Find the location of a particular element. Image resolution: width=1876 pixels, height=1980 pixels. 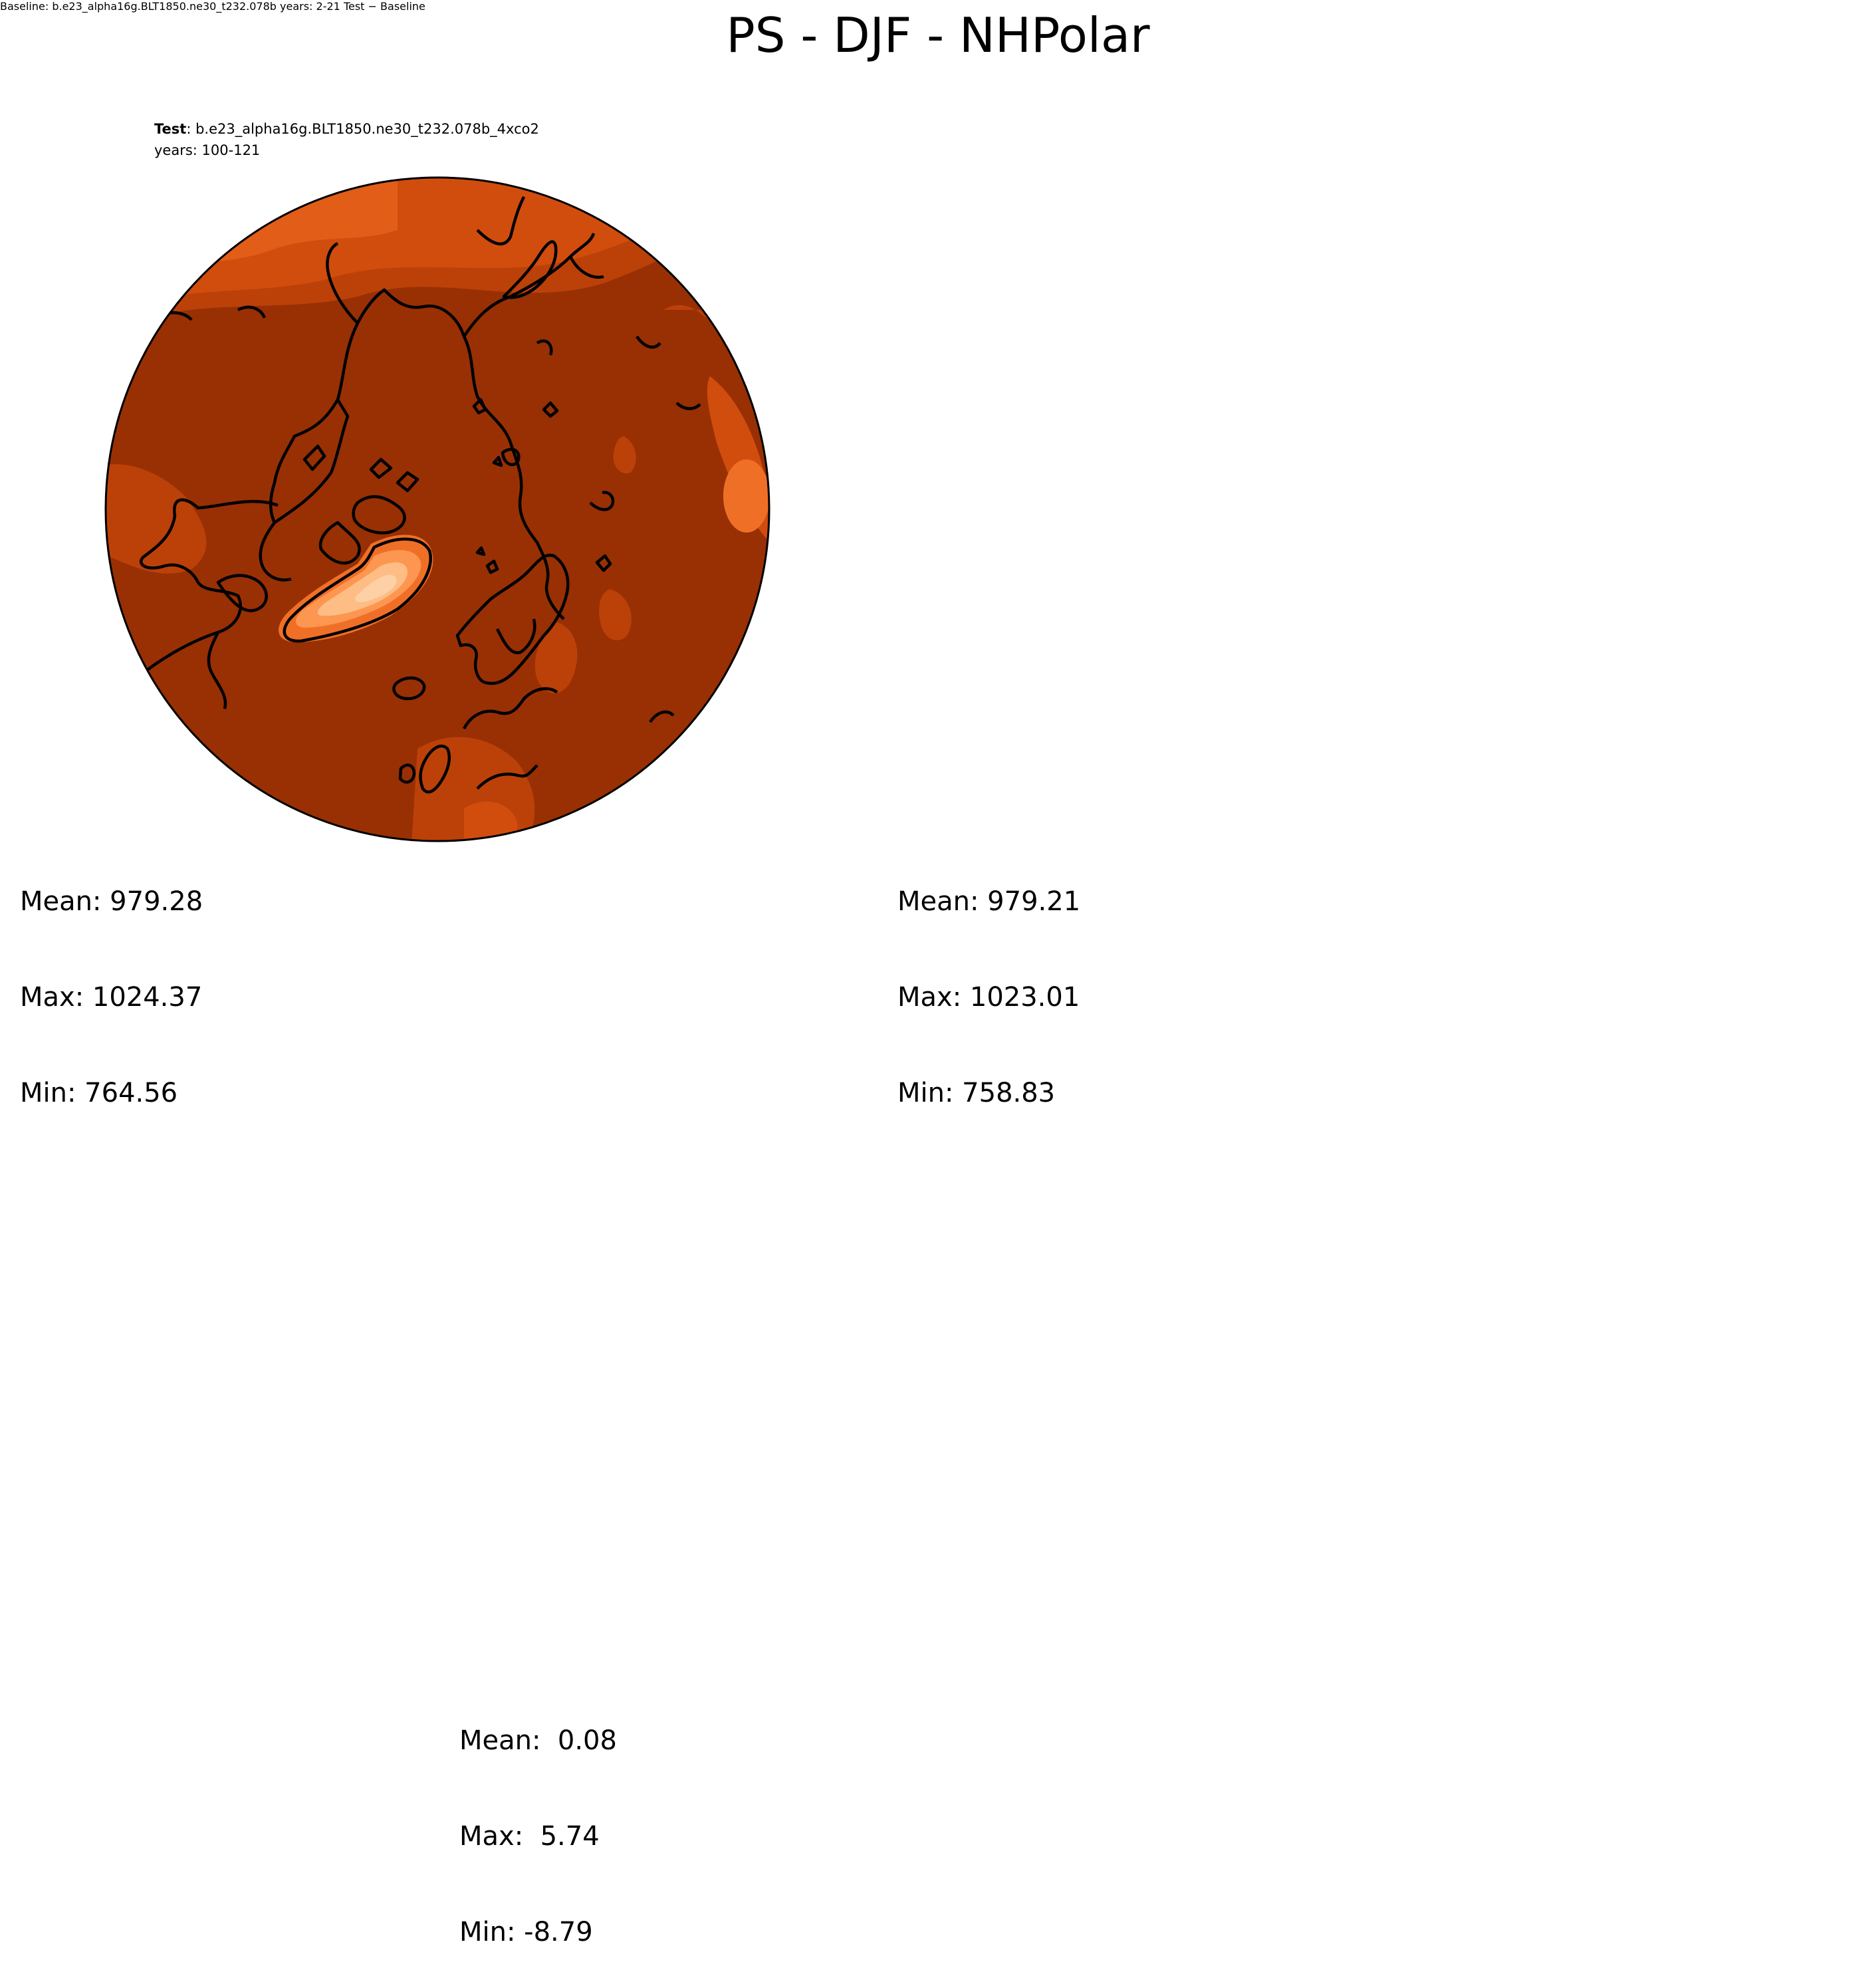

baseline-stat-max: Max: 1023.01 is located at coordinates (989, 997).